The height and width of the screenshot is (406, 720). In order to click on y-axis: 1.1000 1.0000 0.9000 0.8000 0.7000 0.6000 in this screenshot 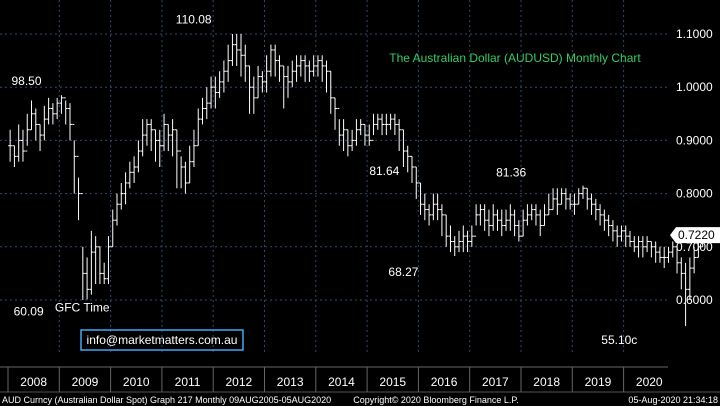, I will do `click(694, 167)`.